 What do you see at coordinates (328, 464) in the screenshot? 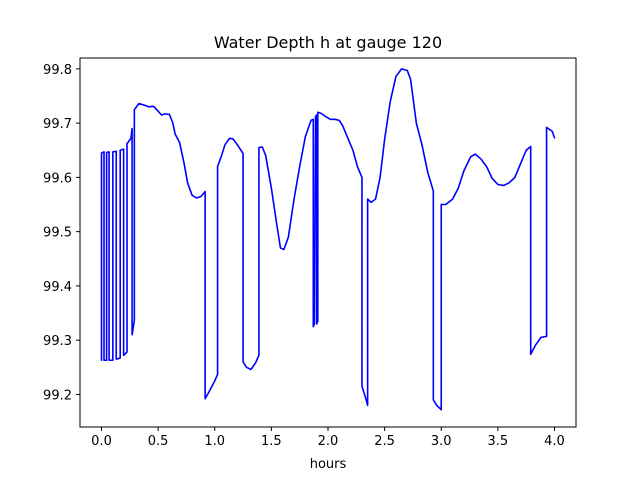
I see `x-axis-label: hours` at bounding box center [328, 464].